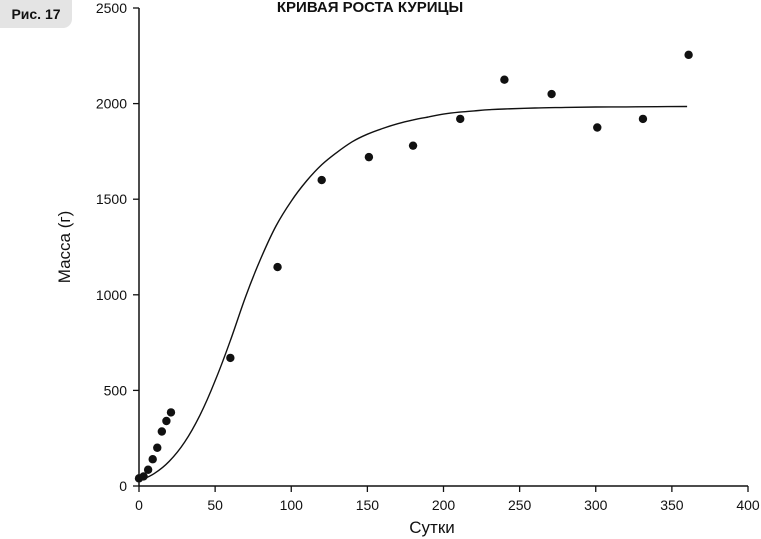 This screenshot has height=539, width=761. Describe the element at coordinates (111, 295) in the screenshot. I see `y-tick-label: 1000` at that location.